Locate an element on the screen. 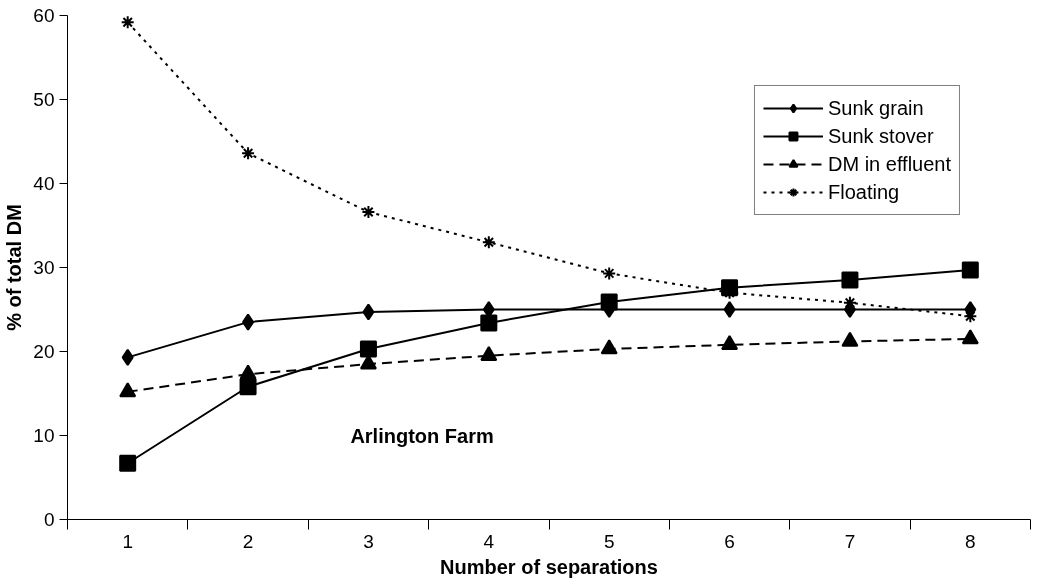  x-tick-label: 8 is located at coordinates (970, 541).